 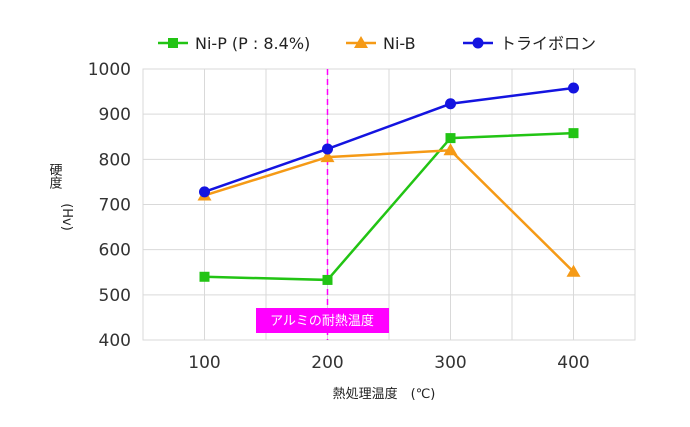 What do you see at coordinates (115, 341) in the screenshot?
I see `y-tick-label: 400` at bounding box center [115, 341].